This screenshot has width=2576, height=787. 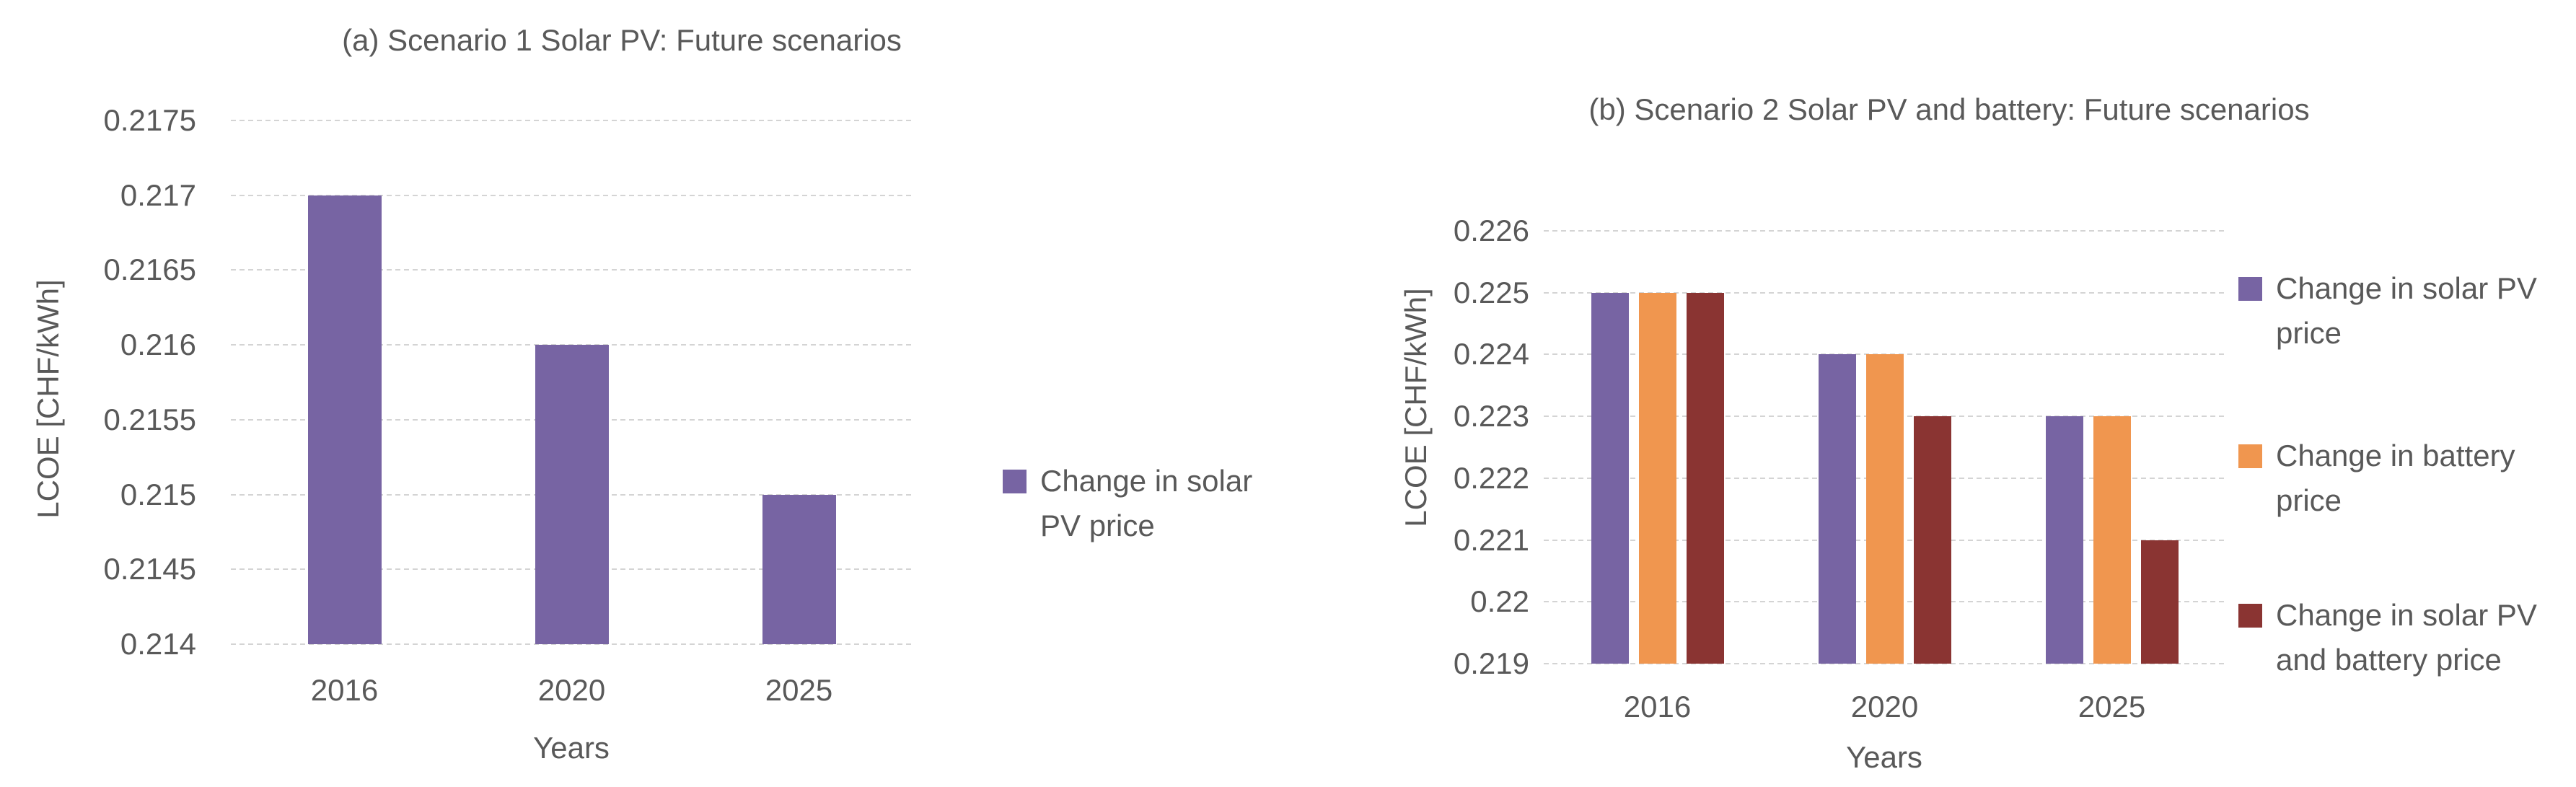 I want to click on bar-2020-series3, so click(x=1932, y=540).